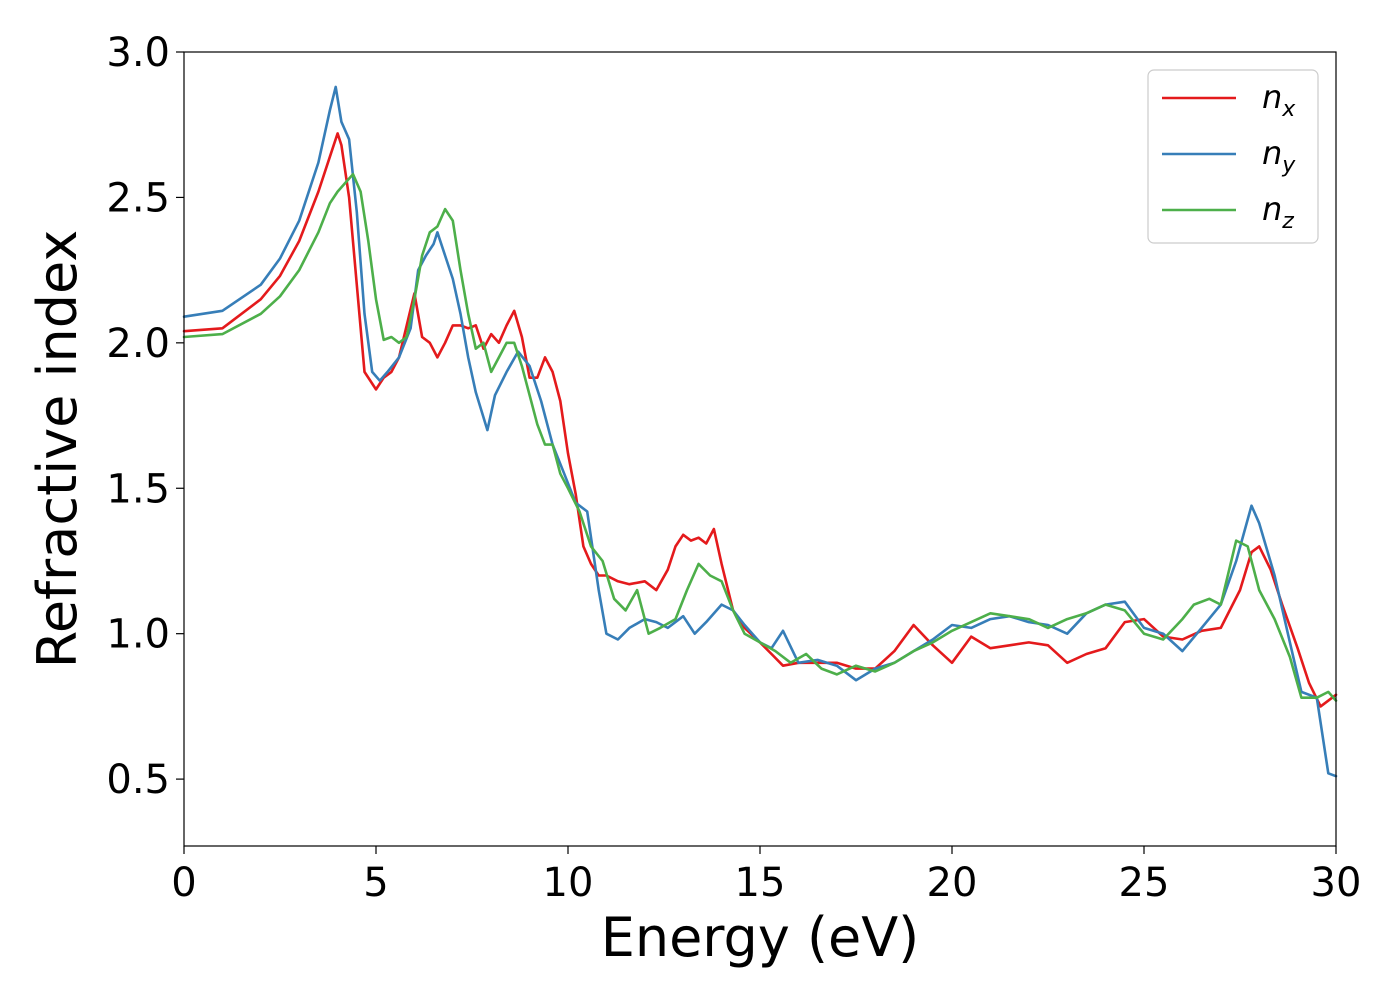 The height and width of the screenshot is (1000, 1400). What do you see at coordinates (1144, 883) in the screenshot?
I see `x-tick-label: 25` at bounding box center [1144, 883].